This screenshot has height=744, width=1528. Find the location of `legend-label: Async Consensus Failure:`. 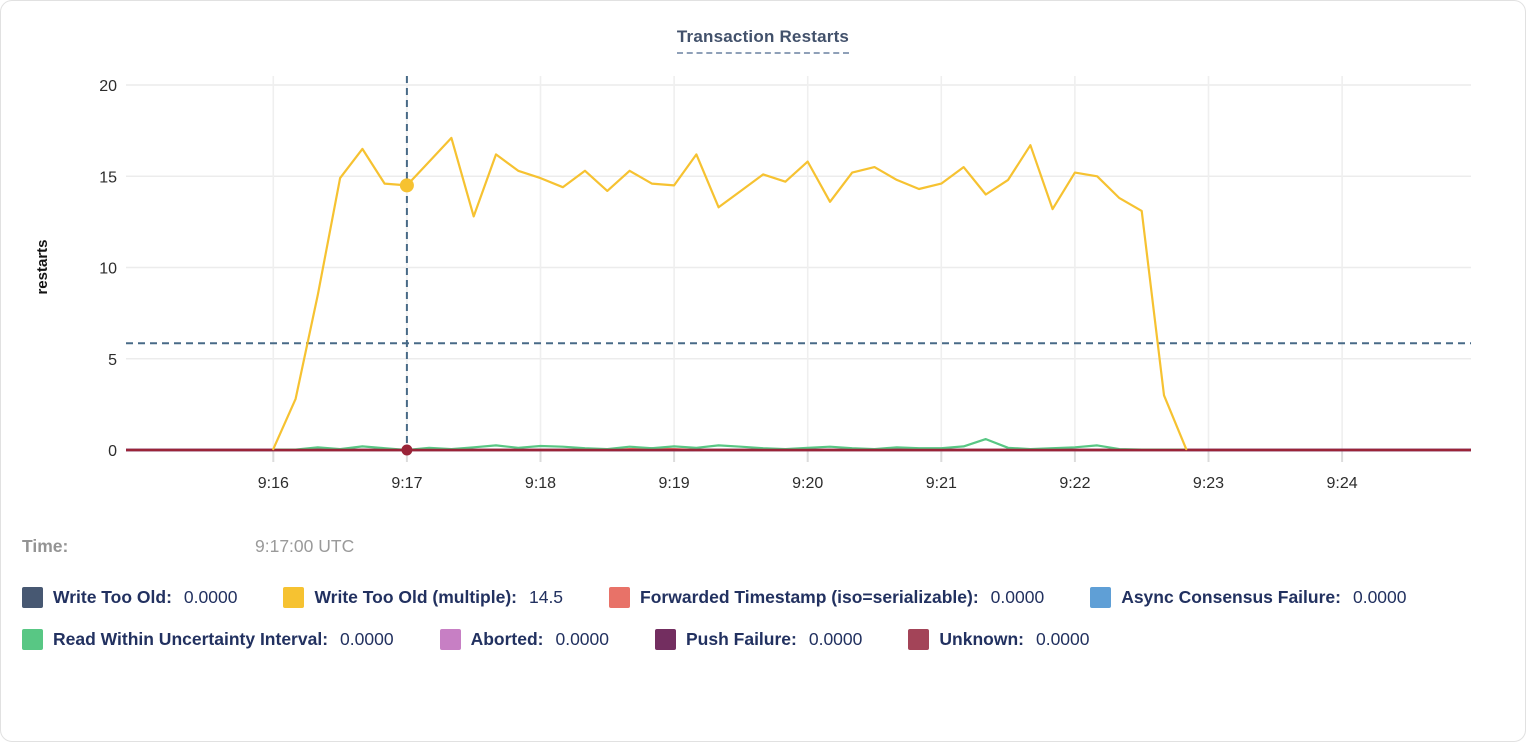

legend-label: Async Consensus Failure: is located at coordinates (1231, 597).